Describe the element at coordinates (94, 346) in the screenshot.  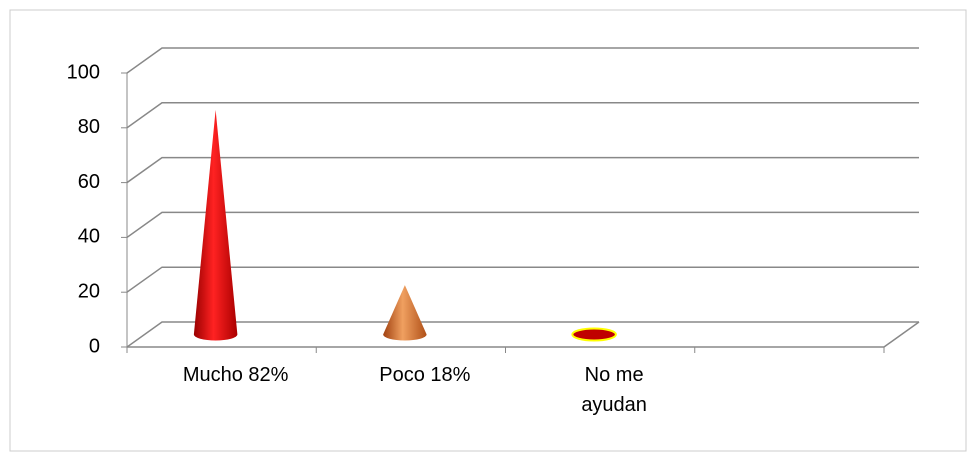
I see `y-tick-label: 0` at that location.